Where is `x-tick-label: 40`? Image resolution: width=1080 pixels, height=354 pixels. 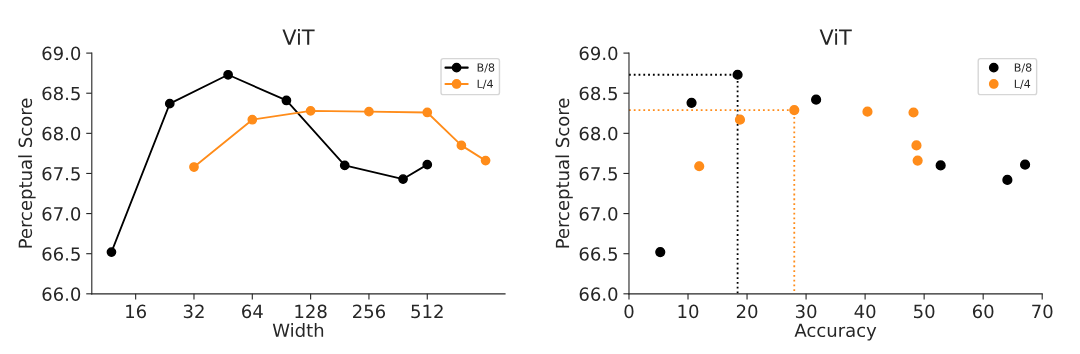
x-tick-label: 40 is located at coordinates (865, 311).